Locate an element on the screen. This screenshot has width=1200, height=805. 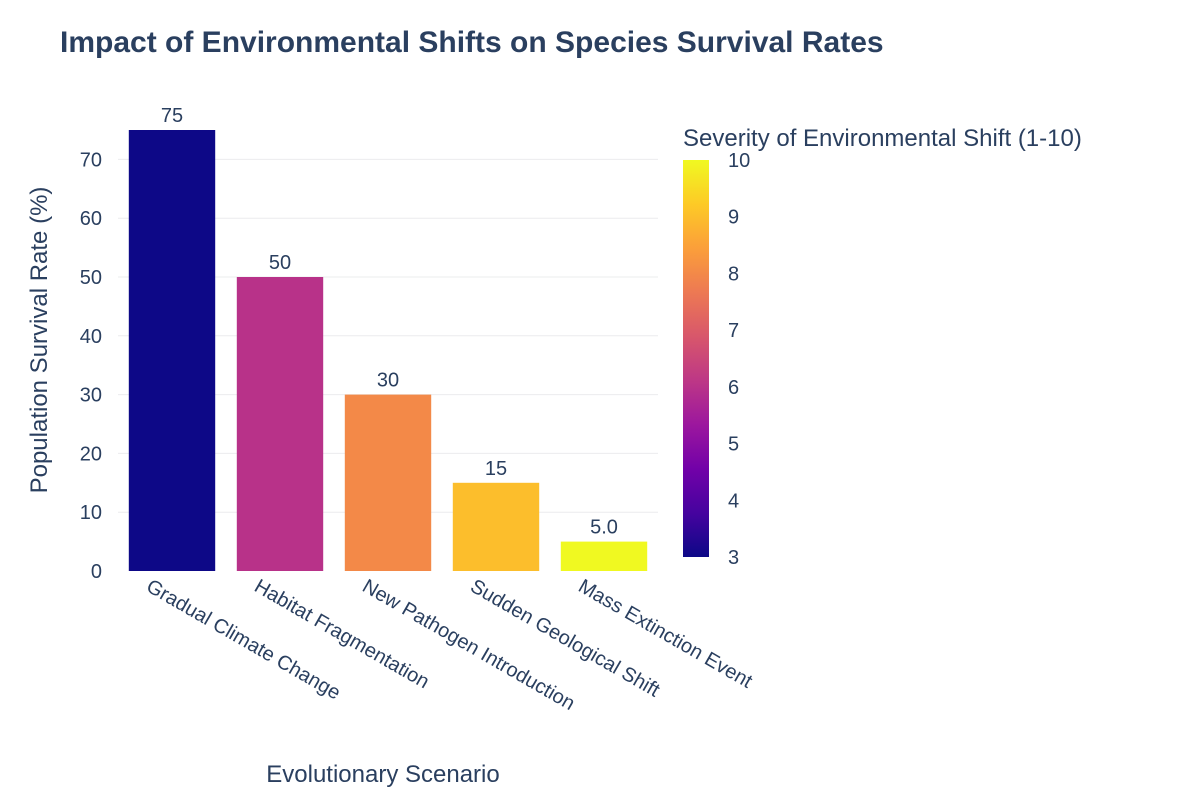
y-tick-label: 60 is located at coordinates (91, 219).